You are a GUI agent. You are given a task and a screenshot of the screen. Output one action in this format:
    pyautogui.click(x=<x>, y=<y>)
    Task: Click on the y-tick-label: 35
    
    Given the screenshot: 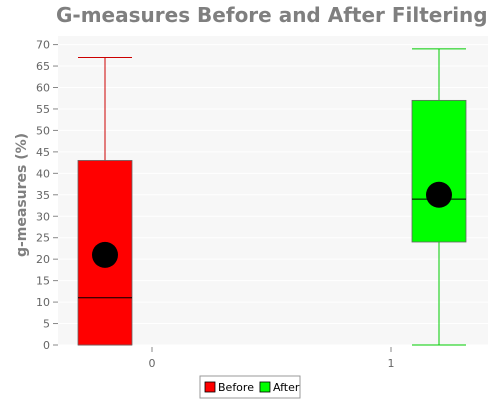 What is the action you would take?
    pyautogui.click(x=43, y=195)
    